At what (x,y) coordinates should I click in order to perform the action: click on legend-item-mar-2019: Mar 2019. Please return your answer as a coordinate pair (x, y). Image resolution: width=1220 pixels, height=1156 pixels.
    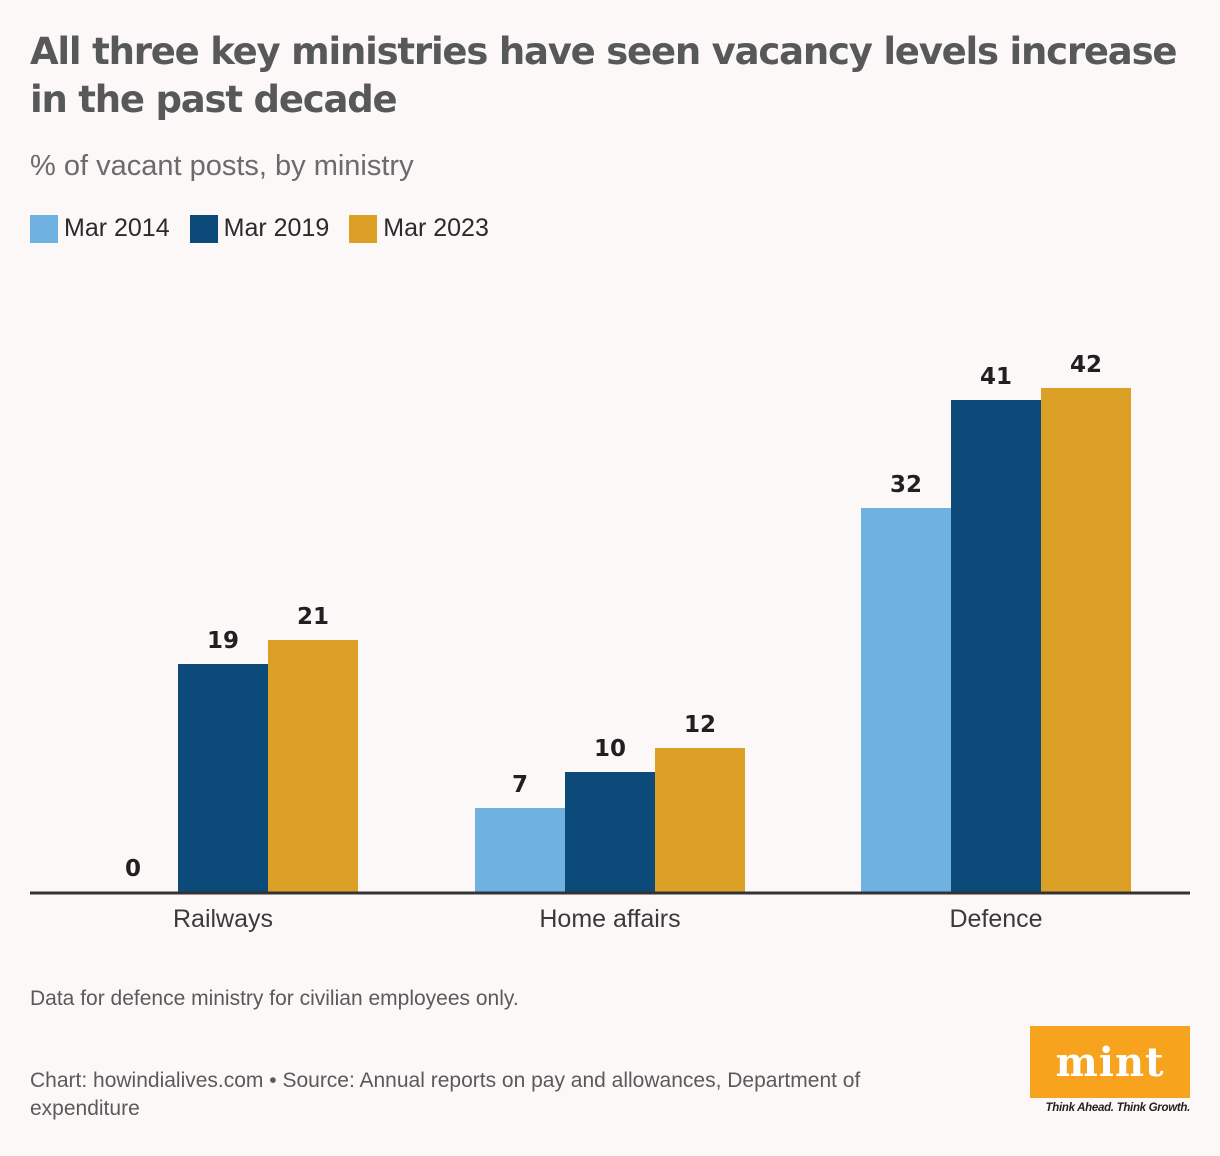
    Looking at the image, I should click on (259, 228).